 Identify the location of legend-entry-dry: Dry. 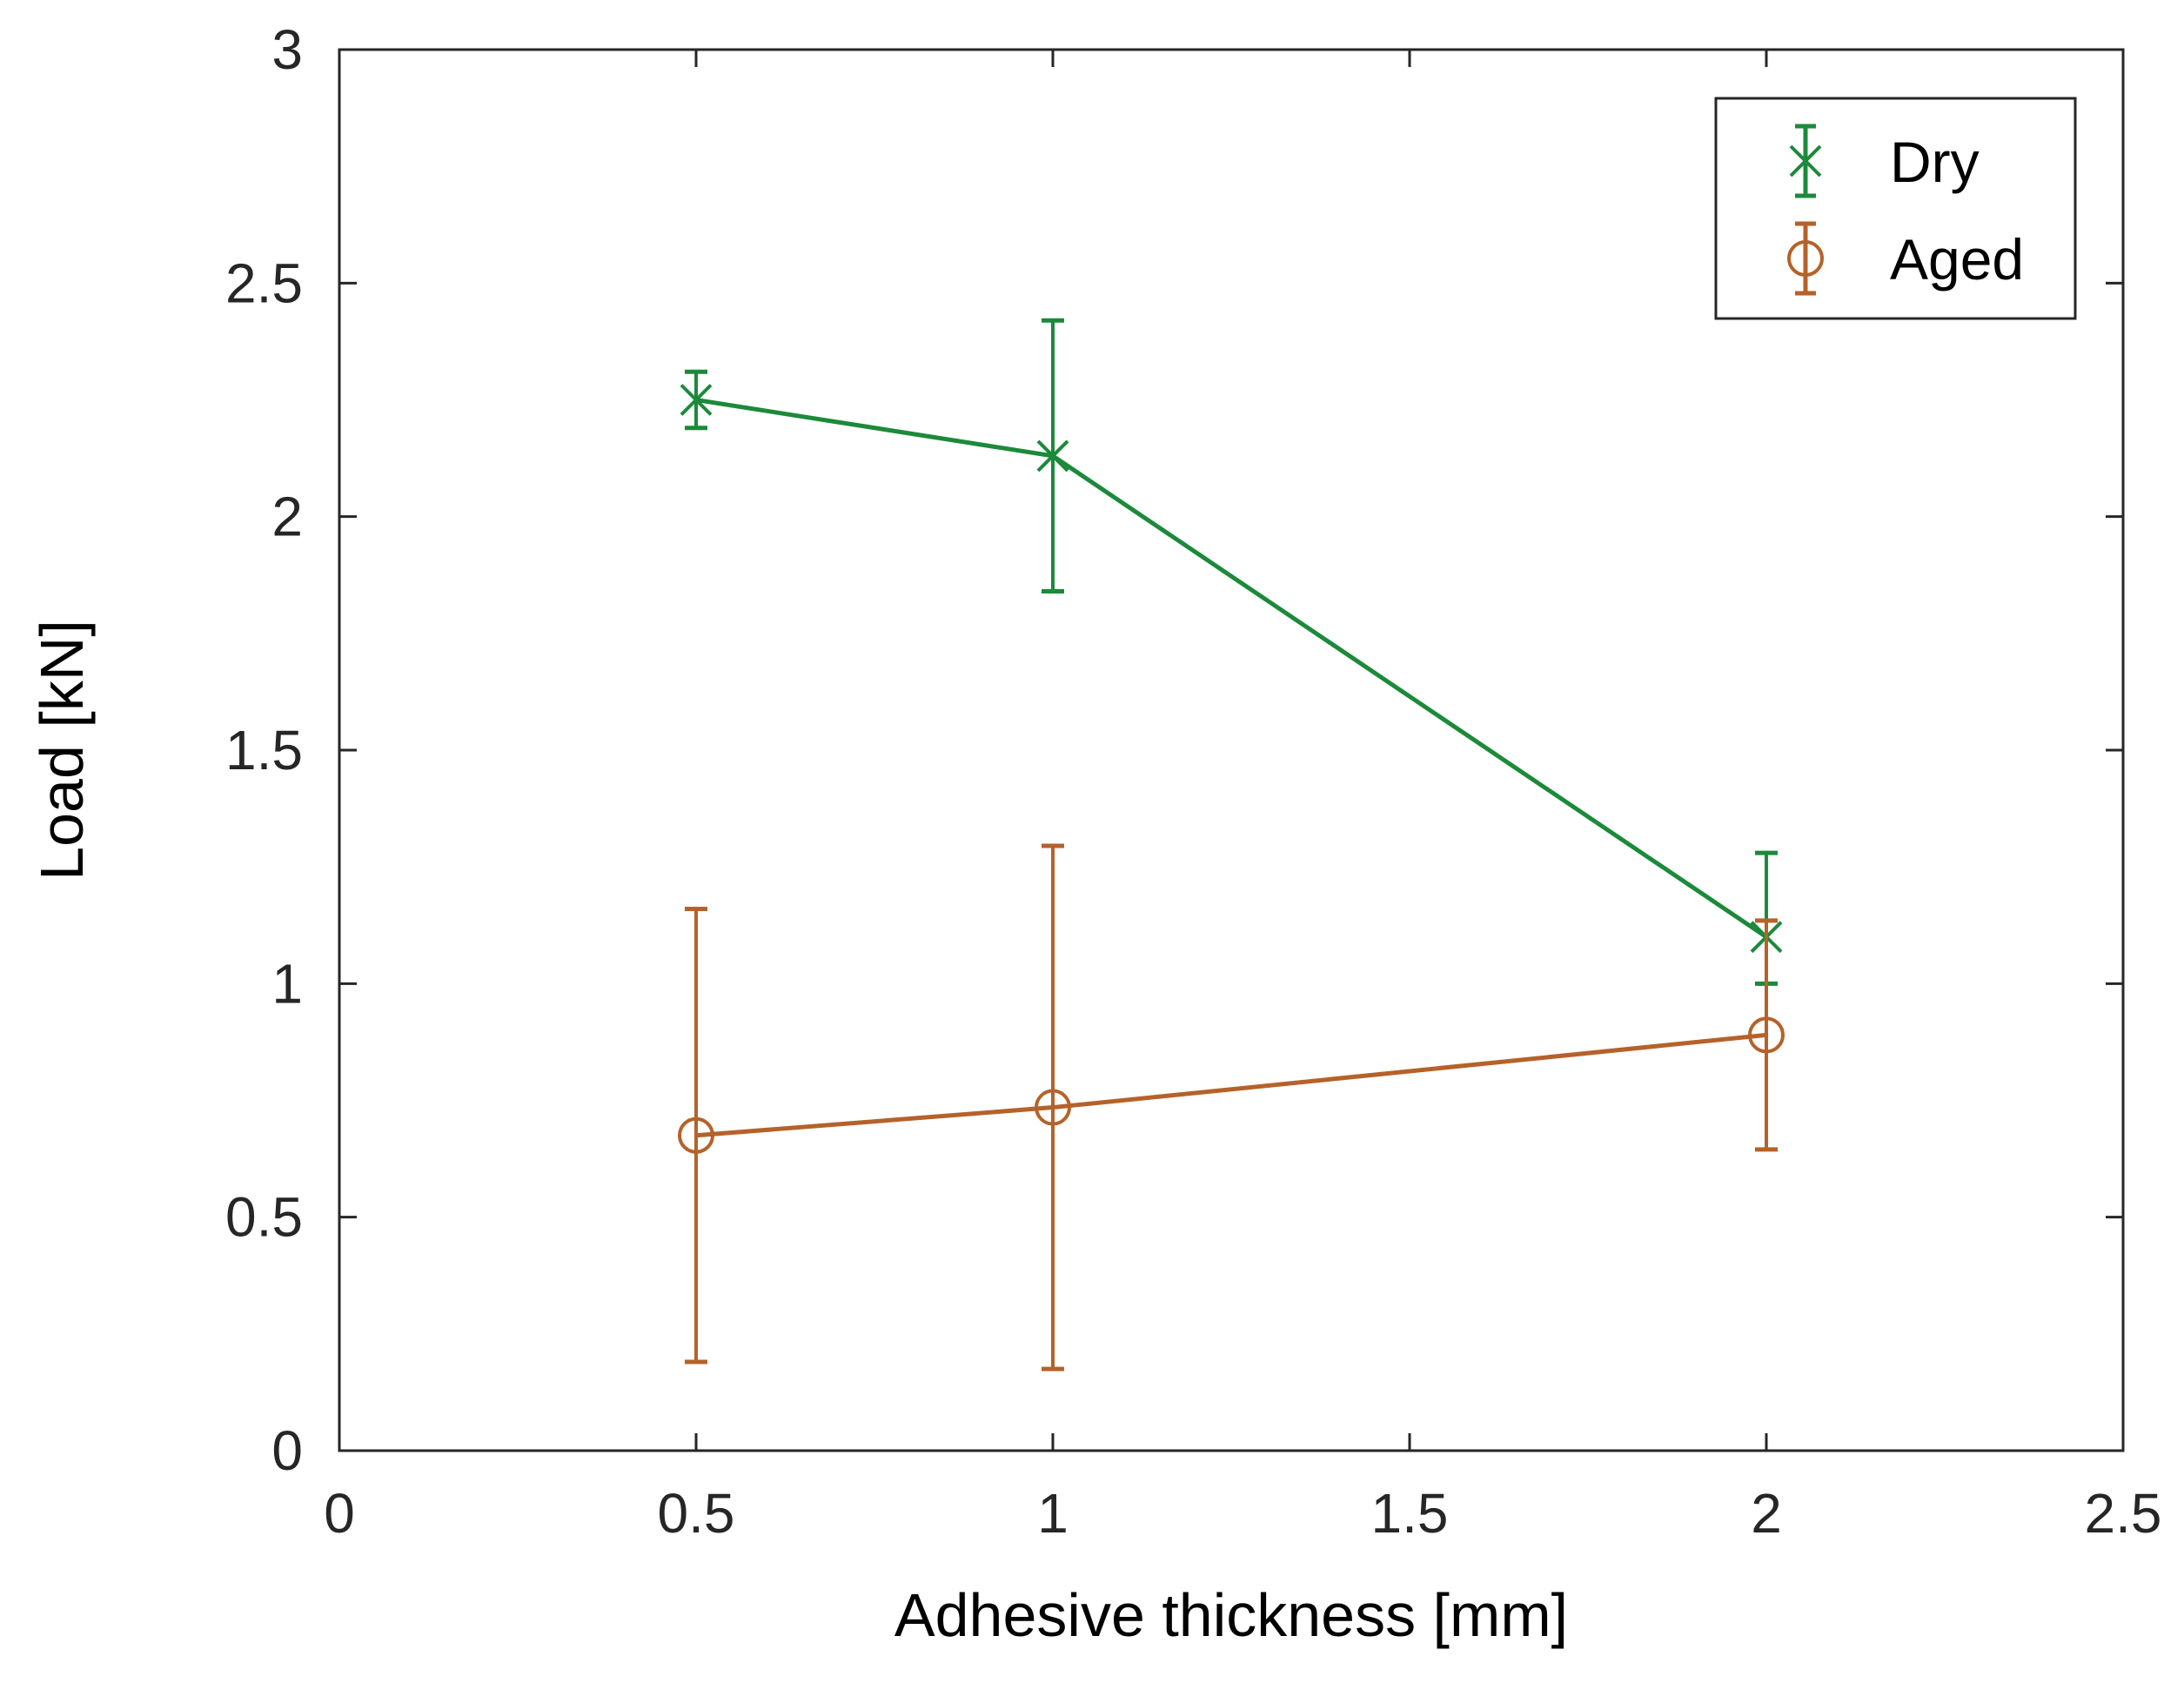
(1884, 161).